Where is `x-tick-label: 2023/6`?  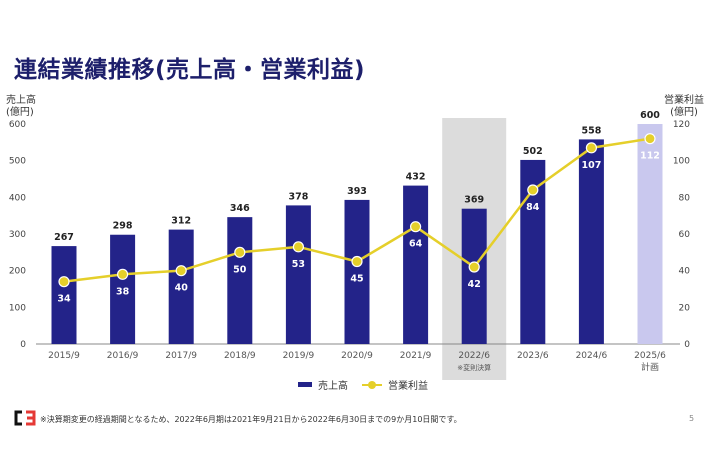 x-tick-label: 2023/6 is located at coordinates (533, 356).